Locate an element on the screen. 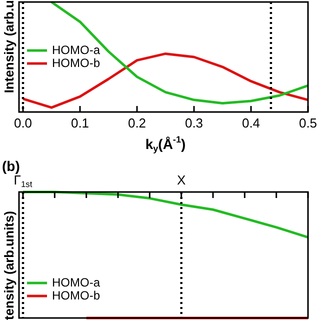  x-tick-label: 0.4 is located at coordinates (251, 123).